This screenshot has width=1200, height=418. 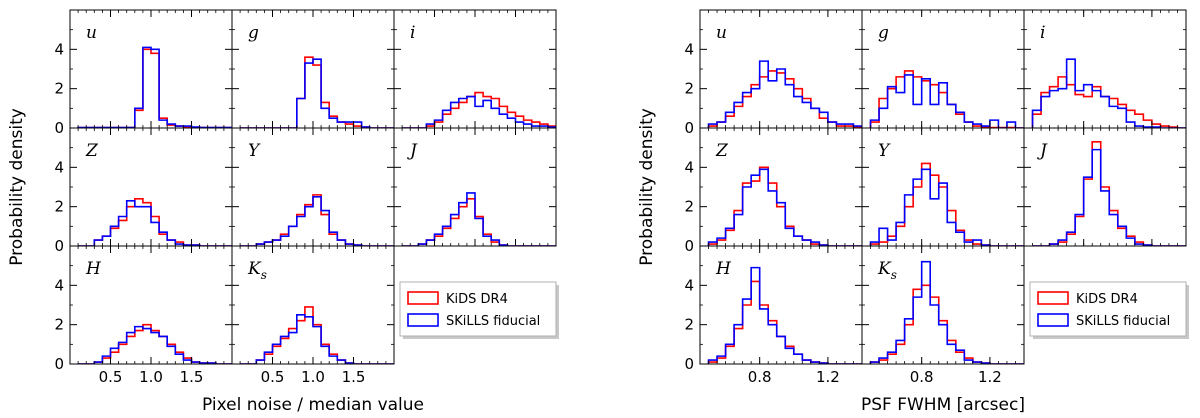 I want to click on panel-Y-1: Y, so click(x=313, y=187).